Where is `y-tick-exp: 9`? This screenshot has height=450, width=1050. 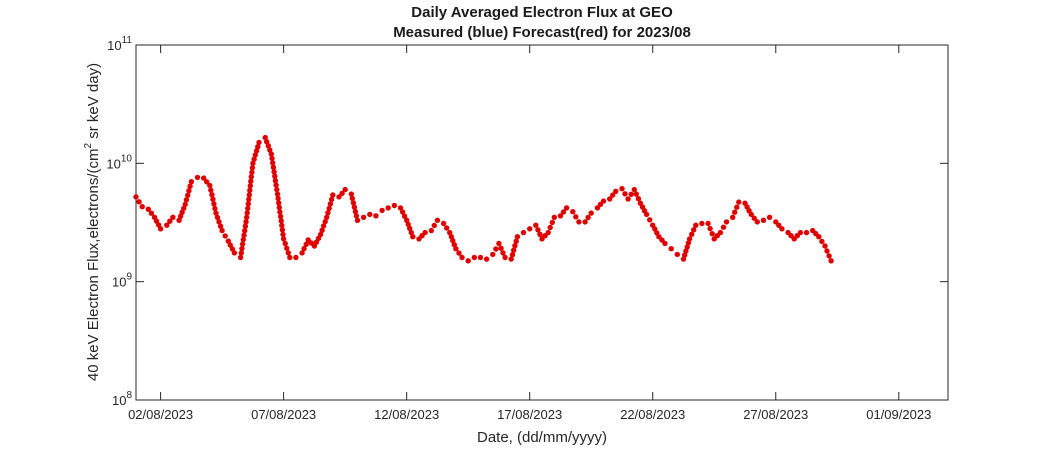 y-tick-exp: 9 is located at coordinates (129, 277).